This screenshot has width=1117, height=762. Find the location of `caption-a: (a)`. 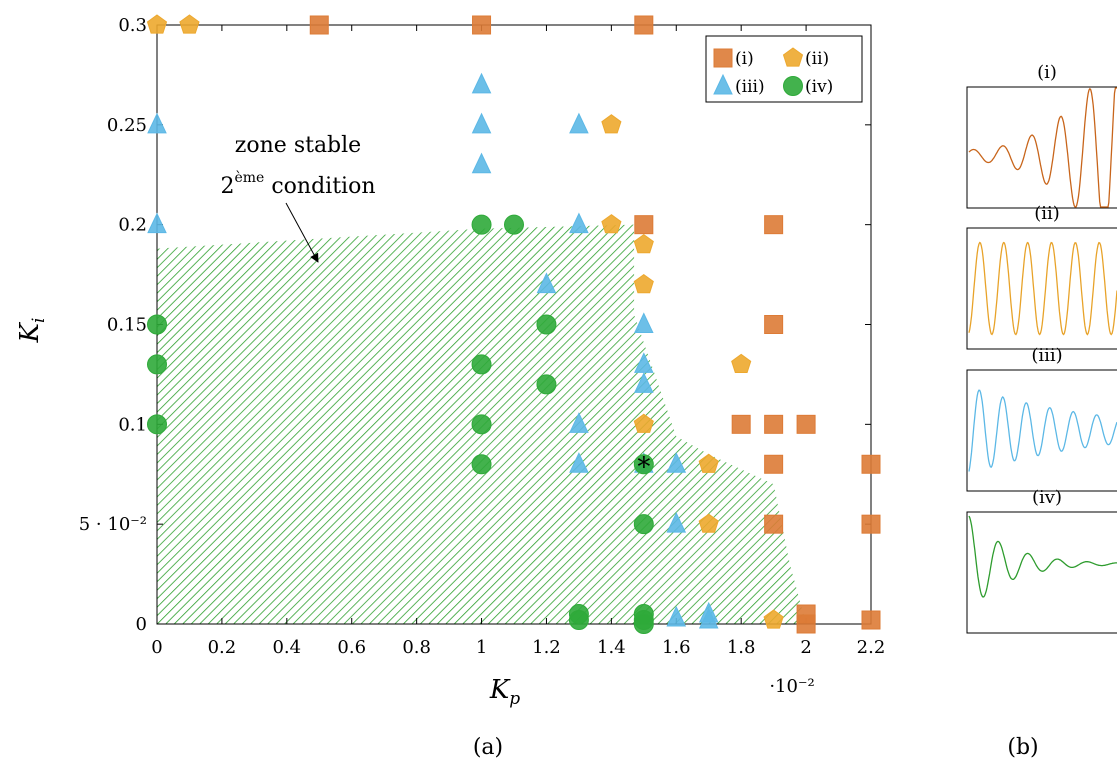

caption-a: (a) is located at coordinates (488, 747).